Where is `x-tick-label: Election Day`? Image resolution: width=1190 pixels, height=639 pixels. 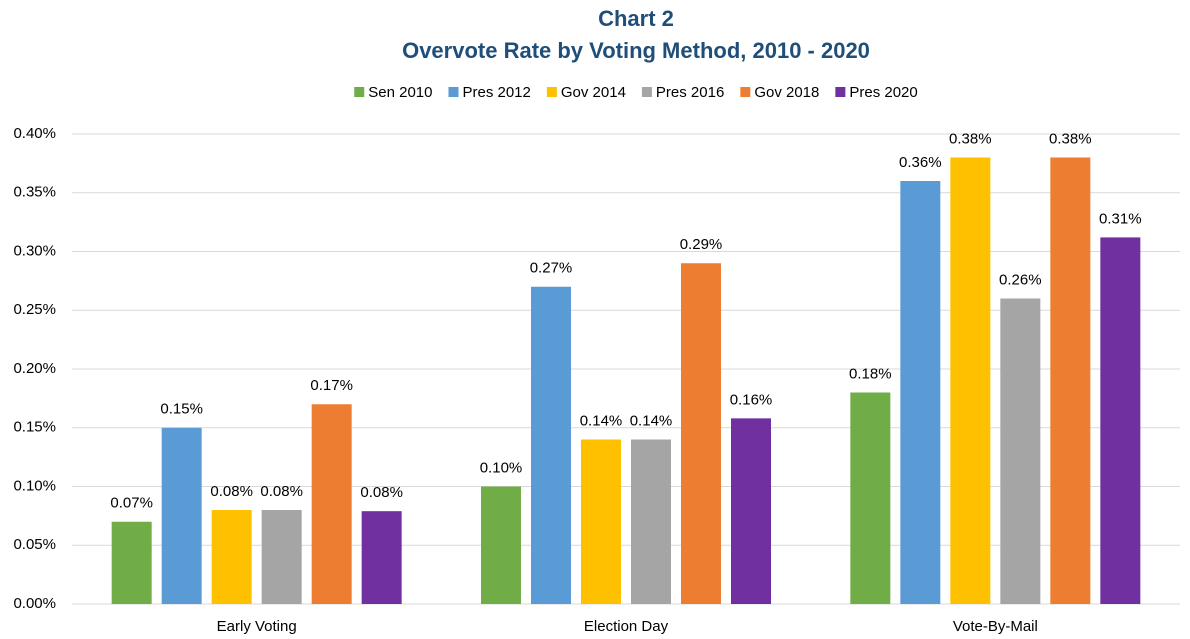
x-tick-label: Election Day is located at coordinates (626, 626).